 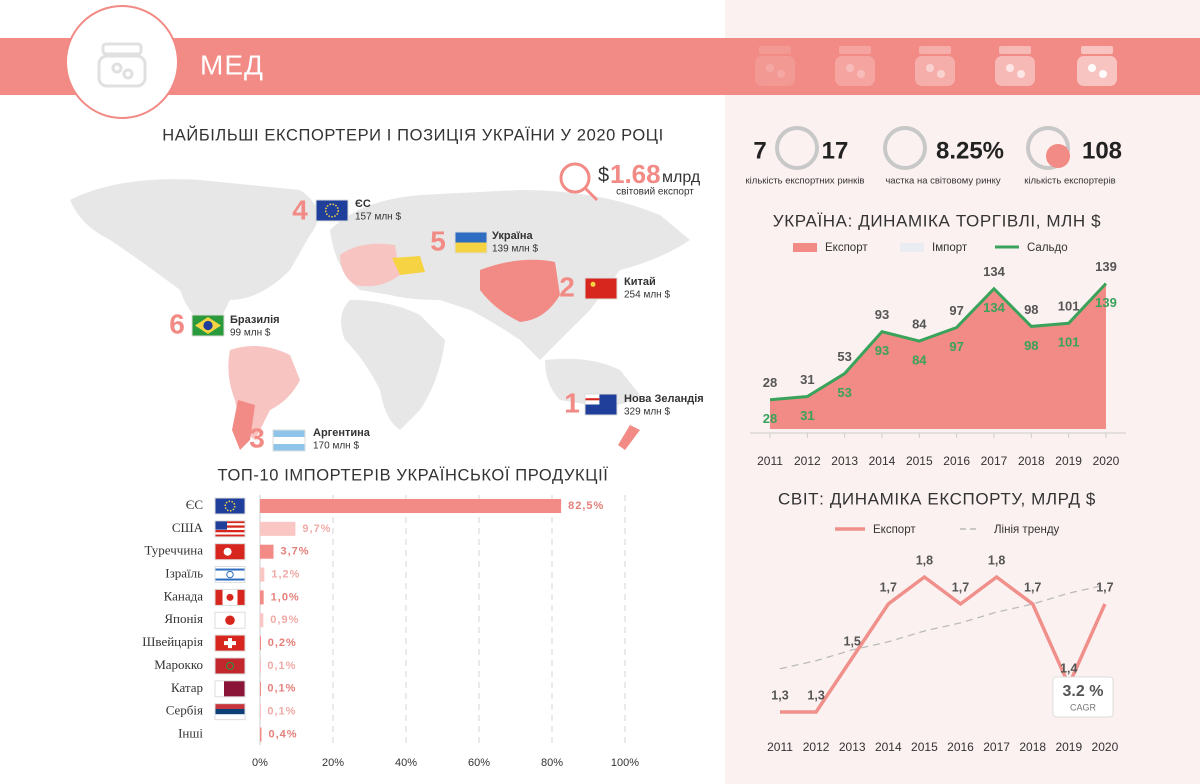 What do you see at coordinates (438, 240) in the screenshot?
I see `exporter-rank: 5` at bounding box center [438, 240].